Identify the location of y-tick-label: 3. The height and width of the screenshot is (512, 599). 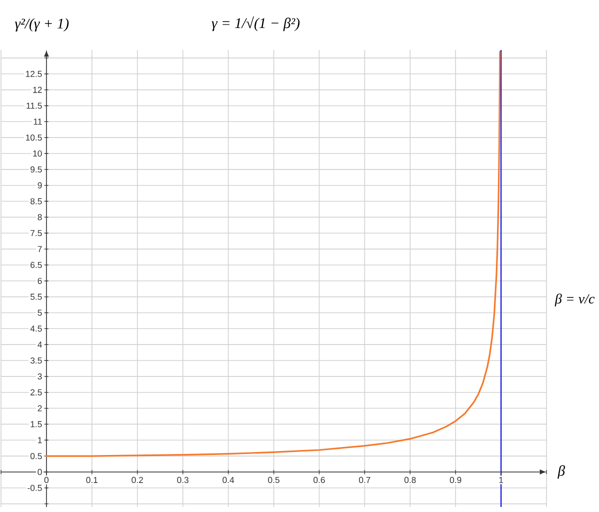
(40, 376).